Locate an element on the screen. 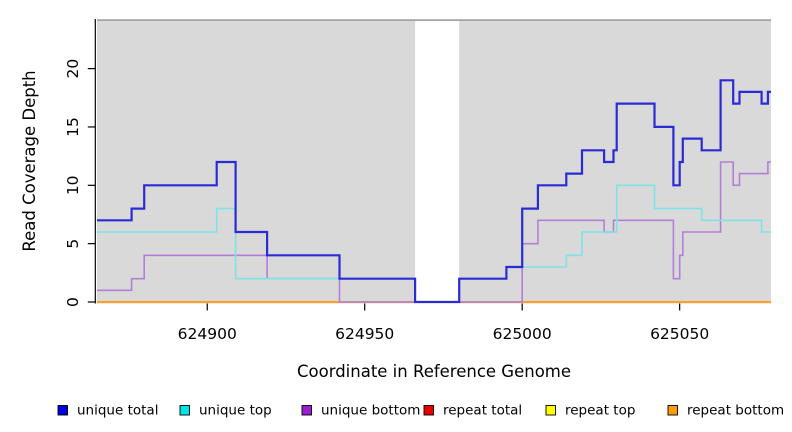  legend-swatch-unique-top is located at coordinates (184, 410).